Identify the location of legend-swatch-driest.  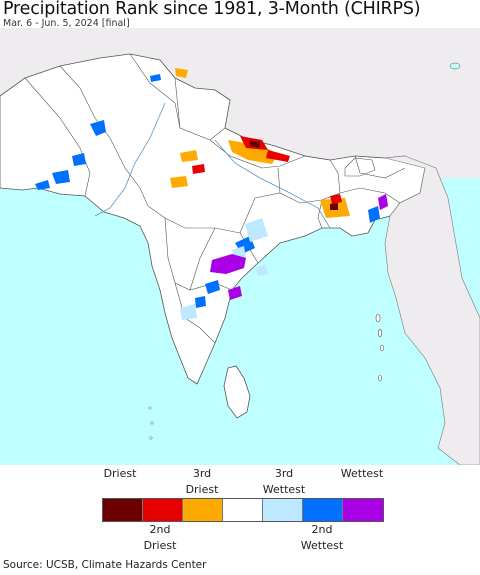
(123, 510).